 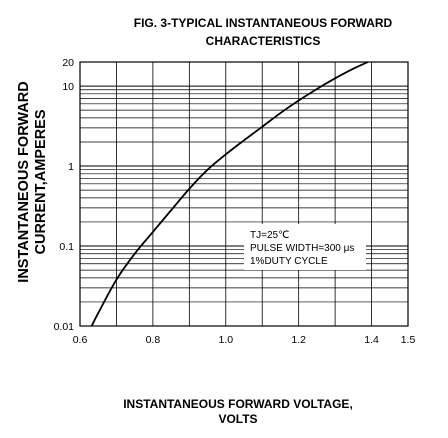 What do you see at coordinates (68, 87) in the screenshot?
I see `y-tick-label: 10` at bounding box center [68, 87].